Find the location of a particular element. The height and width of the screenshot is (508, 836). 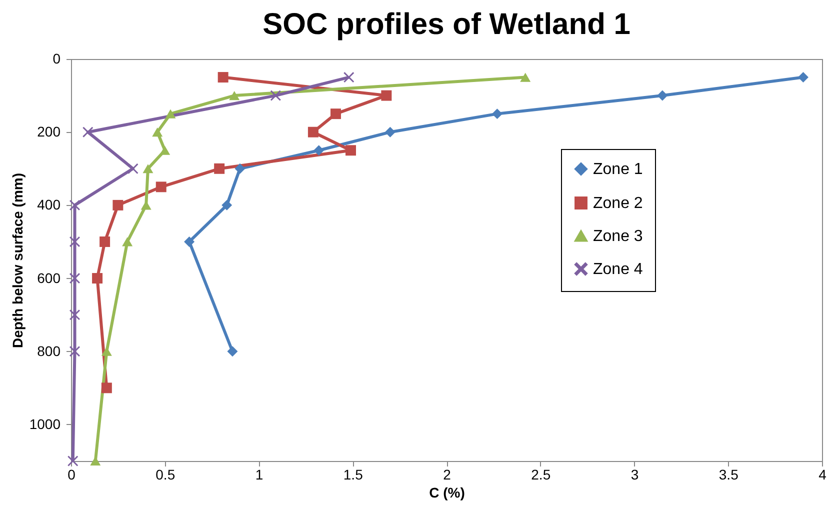

chart-title: SOC profiles of Wetland 1 is located at coordinates (446, 24).